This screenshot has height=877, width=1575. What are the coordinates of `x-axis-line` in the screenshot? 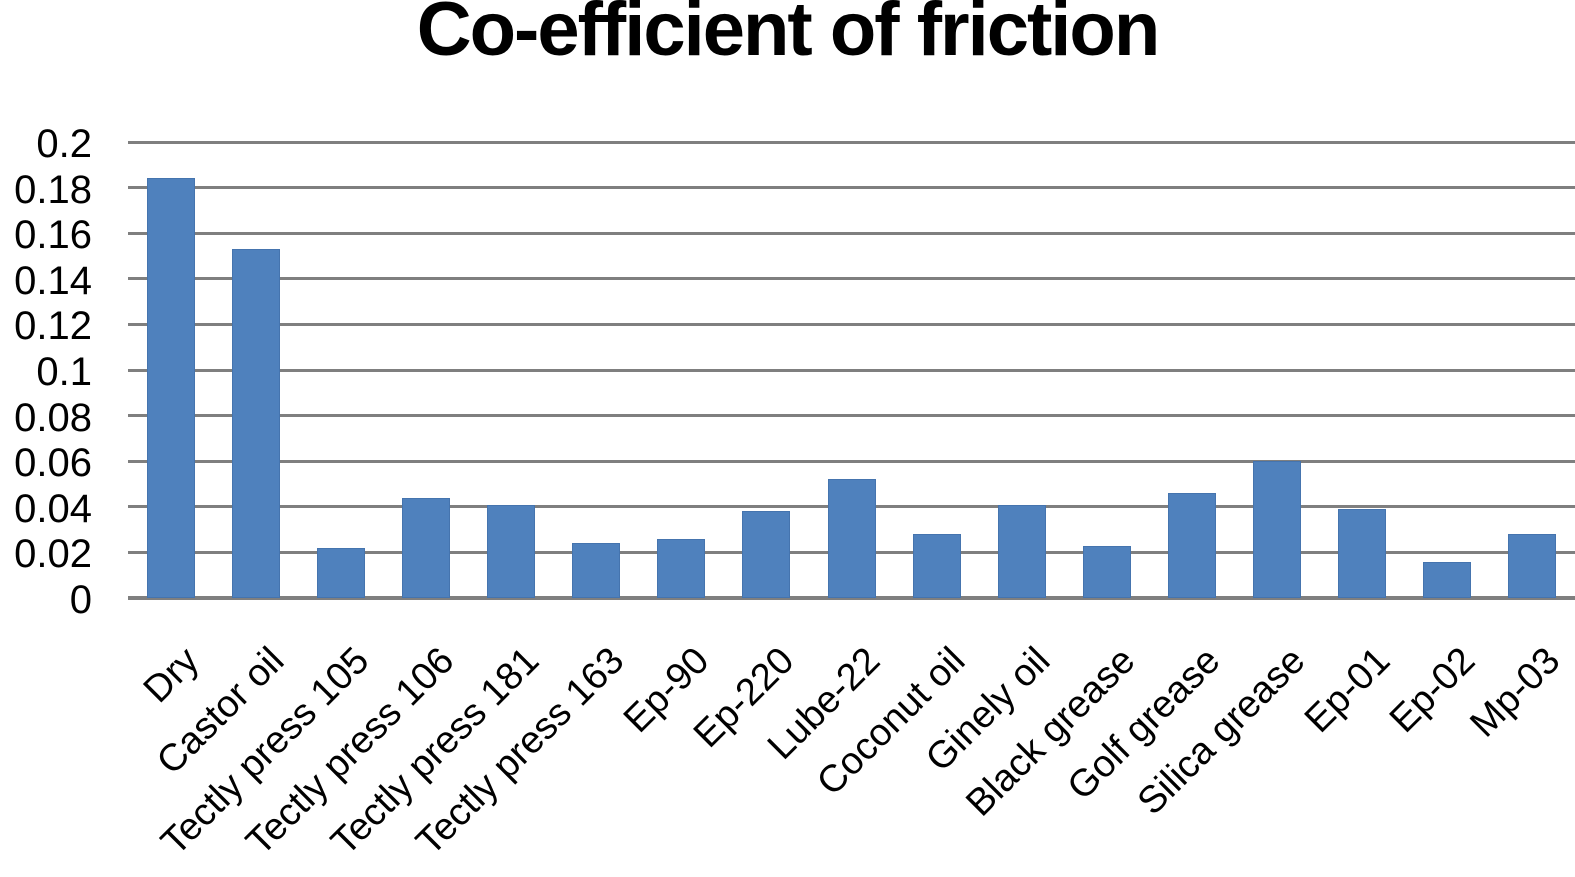 It's located at (851, 598).